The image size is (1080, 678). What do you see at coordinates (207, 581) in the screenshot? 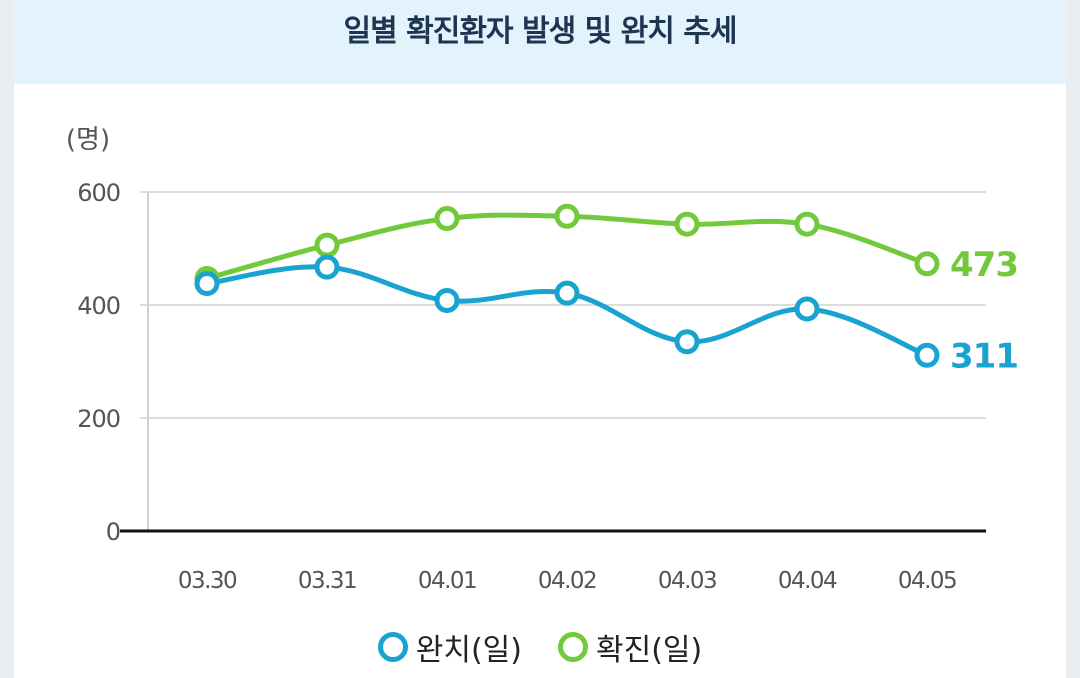
I see `x-tick-label-03.30: 03.30` at bounding box center [207, 581].